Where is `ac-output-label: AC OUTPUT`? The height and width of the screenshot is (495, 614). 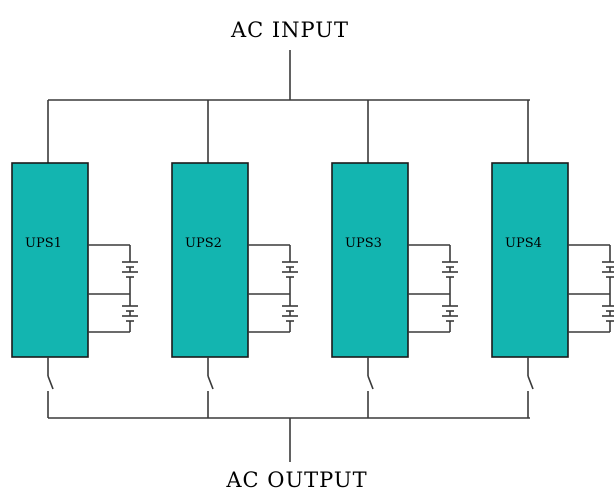
ac-output-label: AC OUTPUT is located at coordinates (296, 480).